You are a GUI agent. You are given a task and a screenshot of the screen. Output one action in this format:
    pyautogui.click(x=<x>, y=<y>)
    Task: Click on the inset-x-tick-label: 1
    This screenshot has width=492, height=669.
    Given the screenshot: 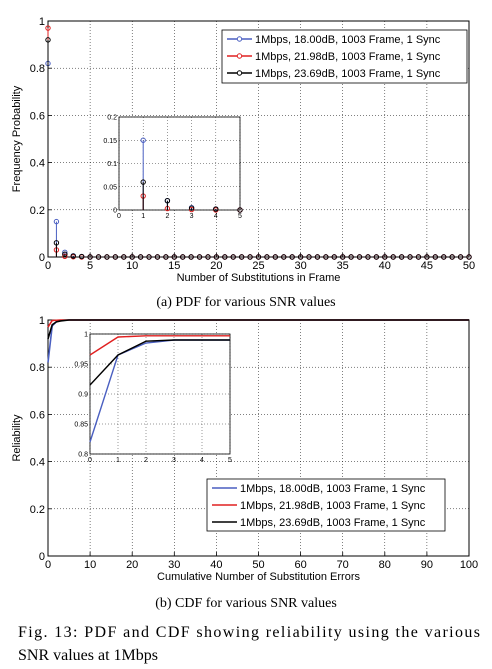 What is the action you would take?
    pyautogui.click(x=143, y=216)
    